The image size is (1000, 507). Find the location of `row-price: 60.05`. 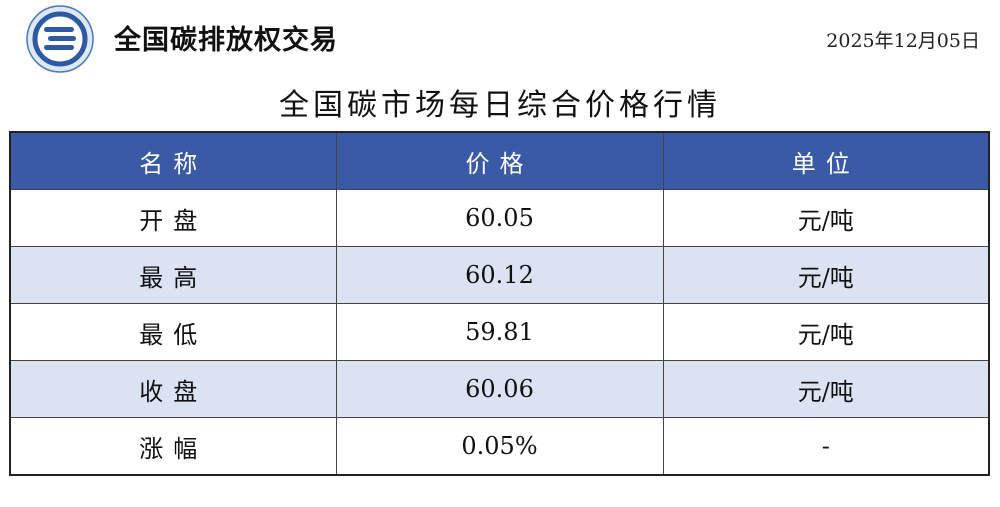

row-price: 60.05 is located at coordinates (499, 218).